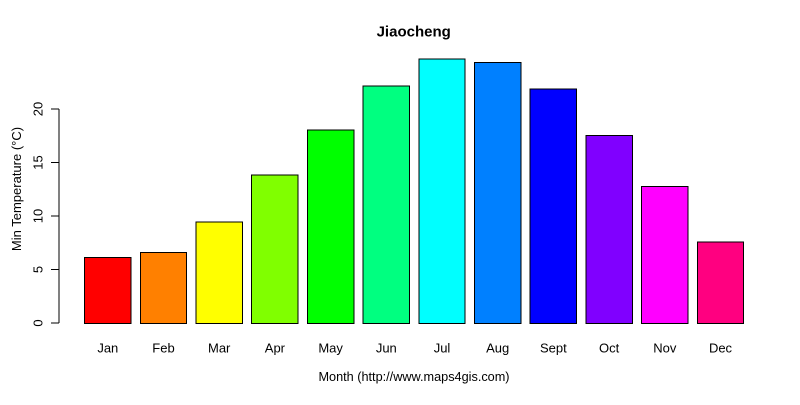 Image resolution: width=800 pixels, height=405 pixels. I want to click on svg-text: 10, so click(38, 216).